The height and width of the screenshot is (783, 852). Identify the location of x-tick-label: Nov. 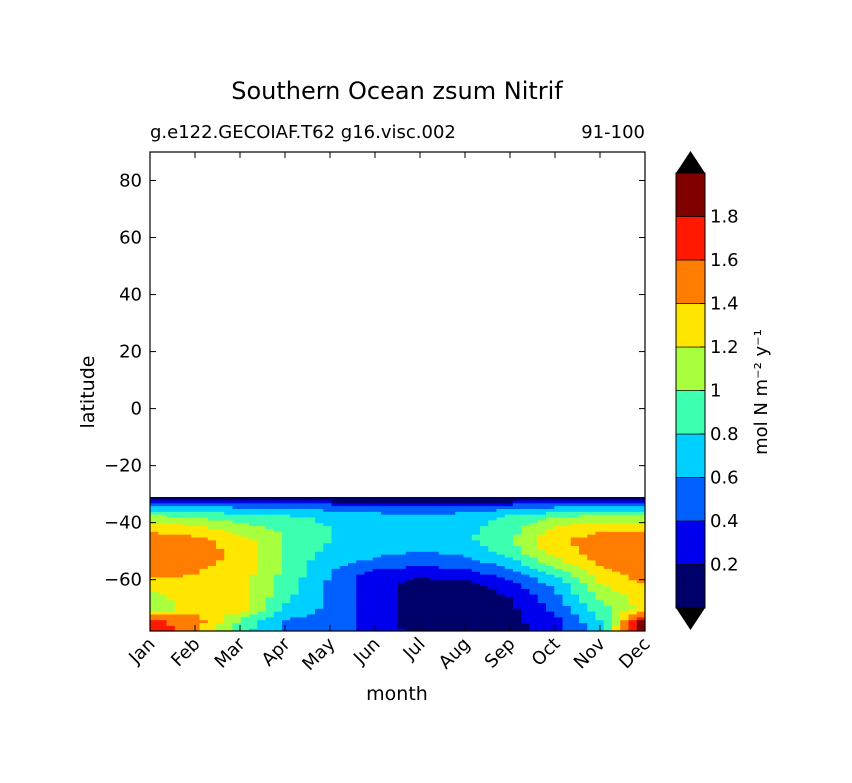
(590, 653).